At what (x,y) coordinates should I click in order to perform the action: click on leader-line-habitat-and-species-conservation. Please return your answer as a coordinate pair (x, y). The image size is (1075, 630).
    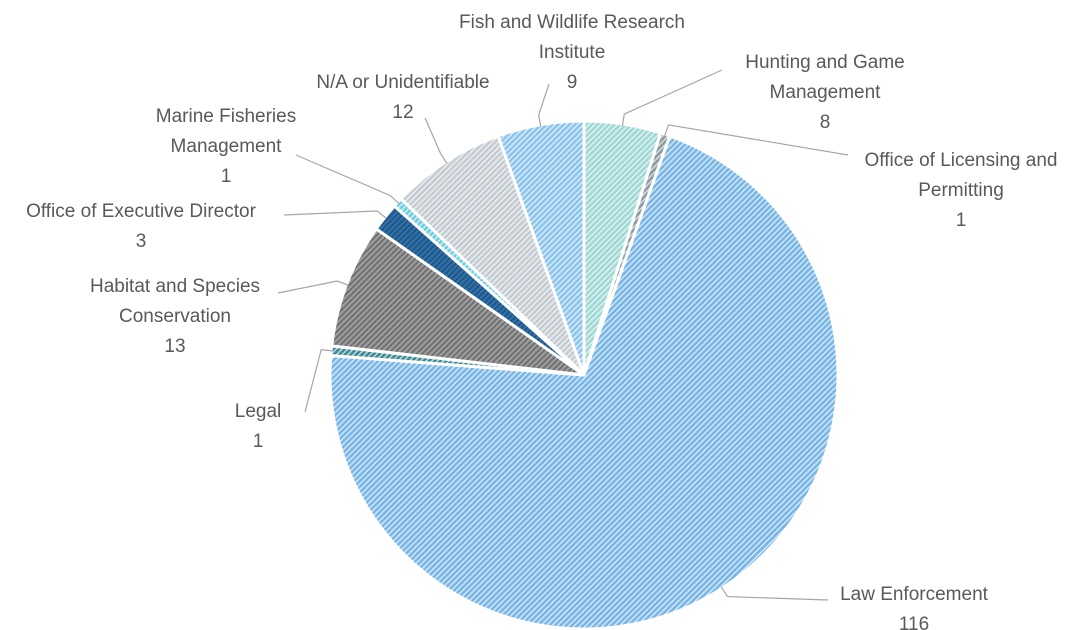
    Looking at the image, I should click on (313, 287).